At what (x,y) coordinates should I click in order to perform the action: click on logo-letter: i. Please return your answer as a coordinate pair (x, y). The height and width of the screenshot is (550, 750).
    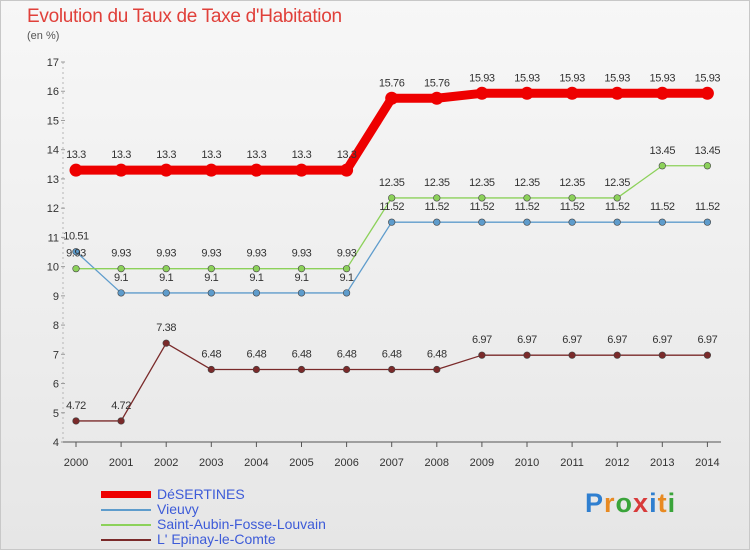
    Looking at the image, I should click on (653, 503).